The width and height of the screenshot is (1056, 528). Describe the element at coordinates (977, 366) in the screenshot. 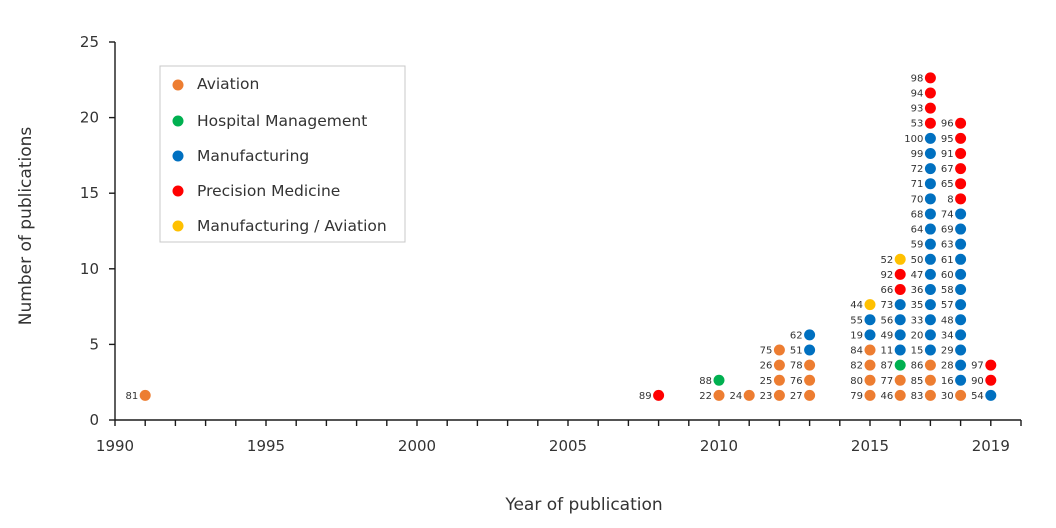

I see `data-label: 97` at that location.